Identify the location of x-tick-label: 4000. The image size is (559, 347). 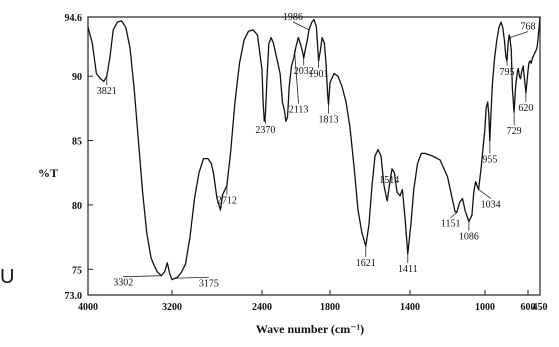
(88, 307).